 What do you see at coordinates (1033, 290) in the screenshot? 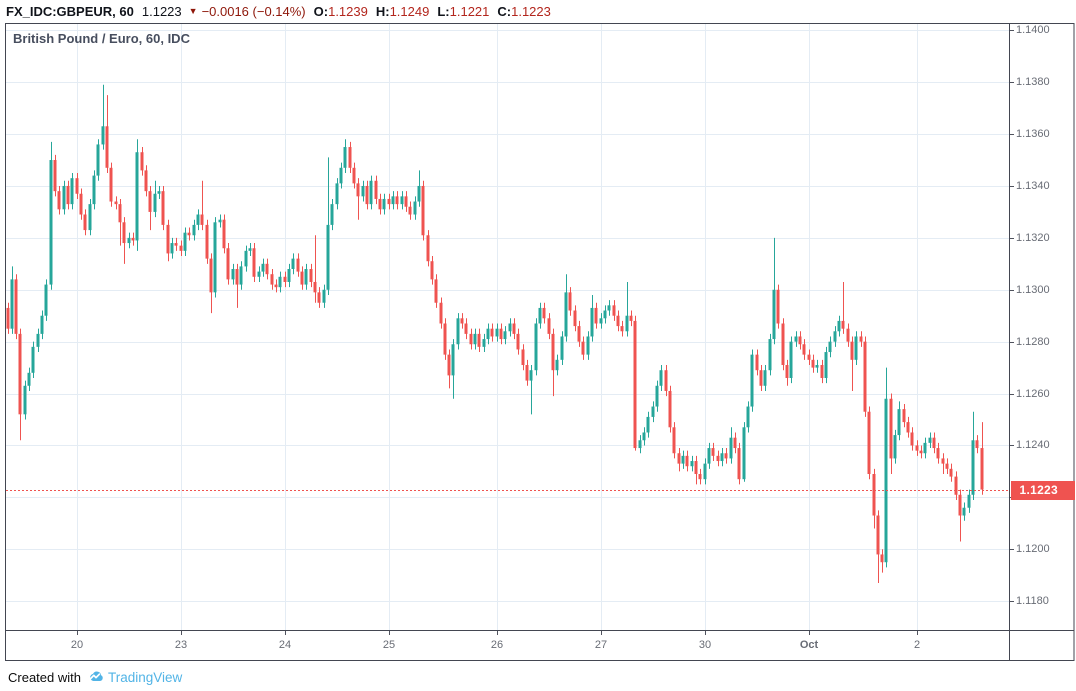
I see `price-axis-label: 1.1300` at bounding box center [1033, 290].